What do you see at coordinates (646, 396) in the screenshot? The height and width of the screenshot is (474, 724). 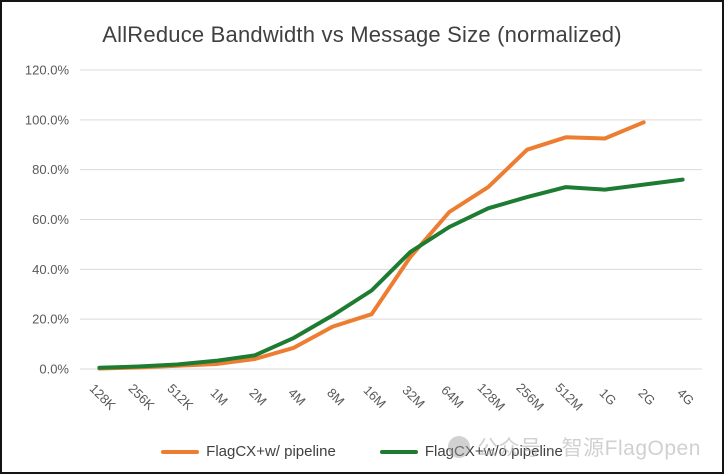 I see `x-tick-label: 2G` at bounding box center [646, 396].